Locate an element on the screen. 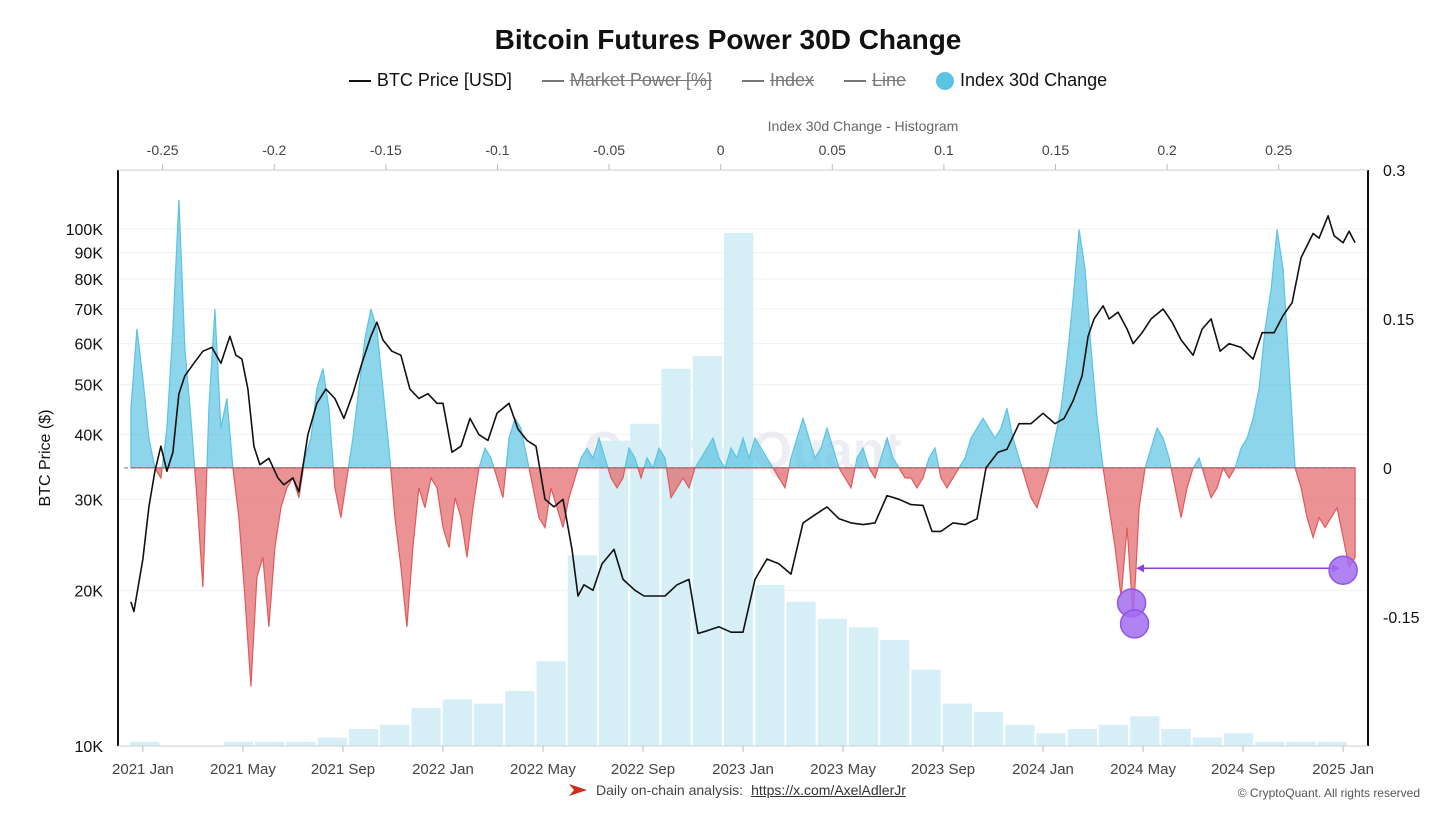 This screenshot has width=1456, height=819. top-axis-tick-label: 0.1 is located at coordinates (944, 150).